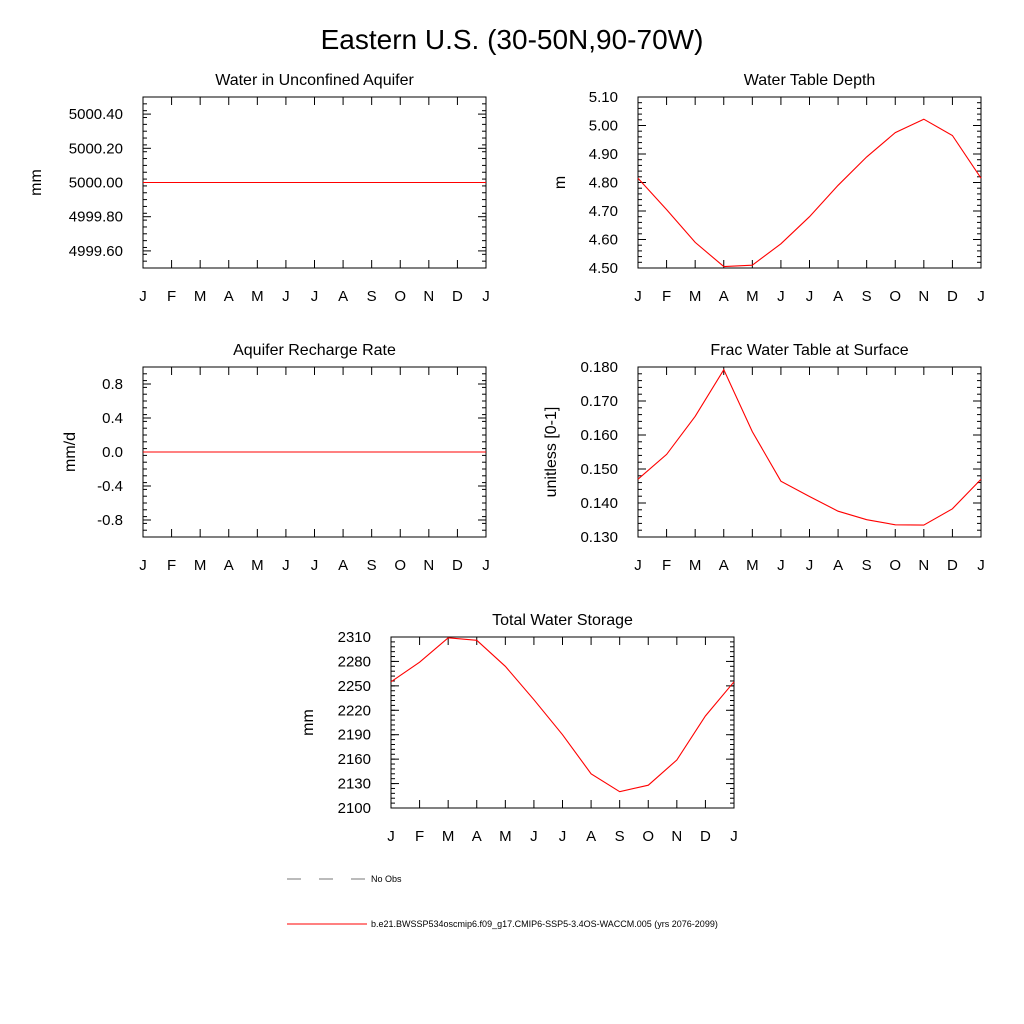 This screenshot has height=1024, width=1024. I want to click on series-line-wtd, so click(809, 193).